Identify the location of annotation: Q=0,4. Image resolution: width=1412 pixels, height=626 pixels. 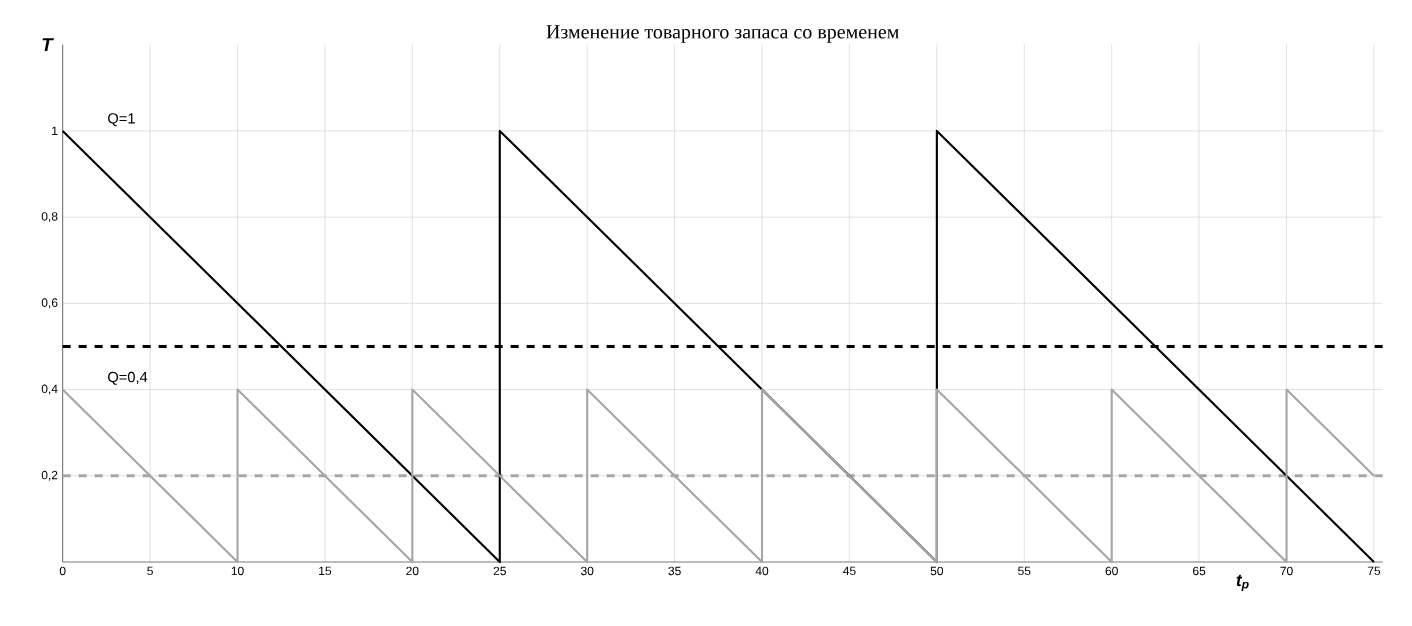
(128, 378).